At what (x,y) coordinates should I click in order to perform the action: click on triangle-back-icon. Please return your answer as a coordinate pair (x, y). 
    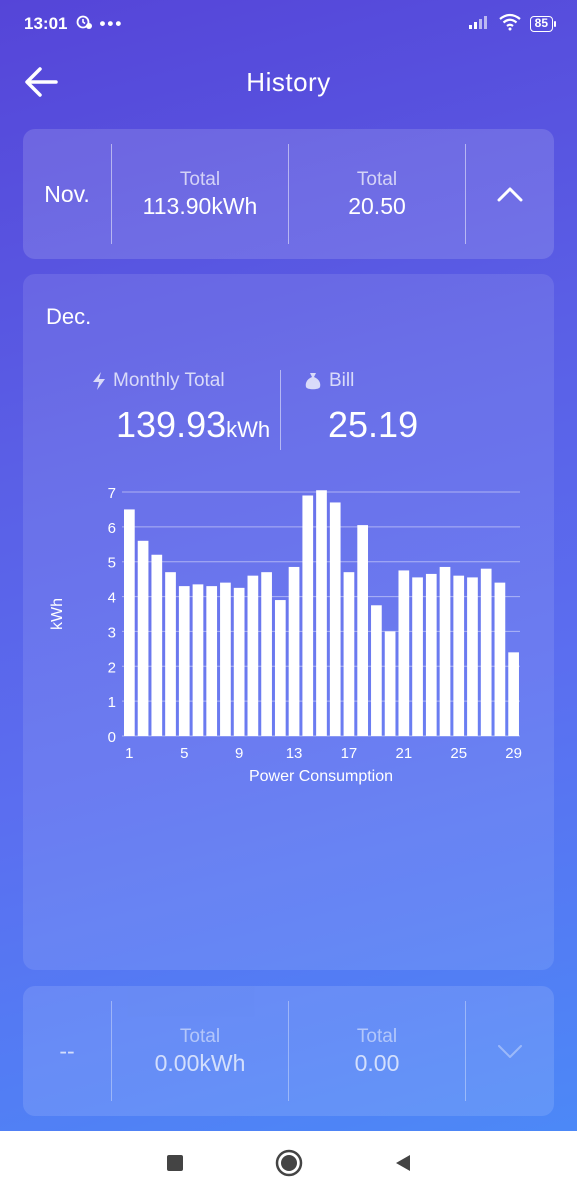
    Looking at the image, I should click on (402, 1163).